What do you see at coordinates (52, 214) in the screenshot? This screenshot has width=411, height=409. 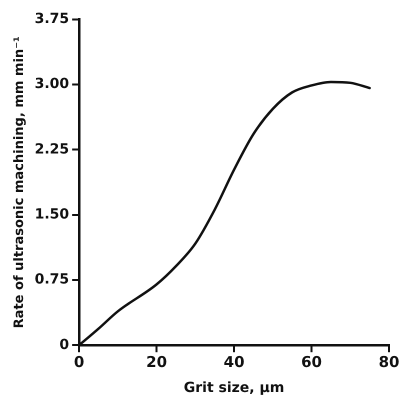 I see `y-tick-label: 1.50` at bounding box center [52, 214].